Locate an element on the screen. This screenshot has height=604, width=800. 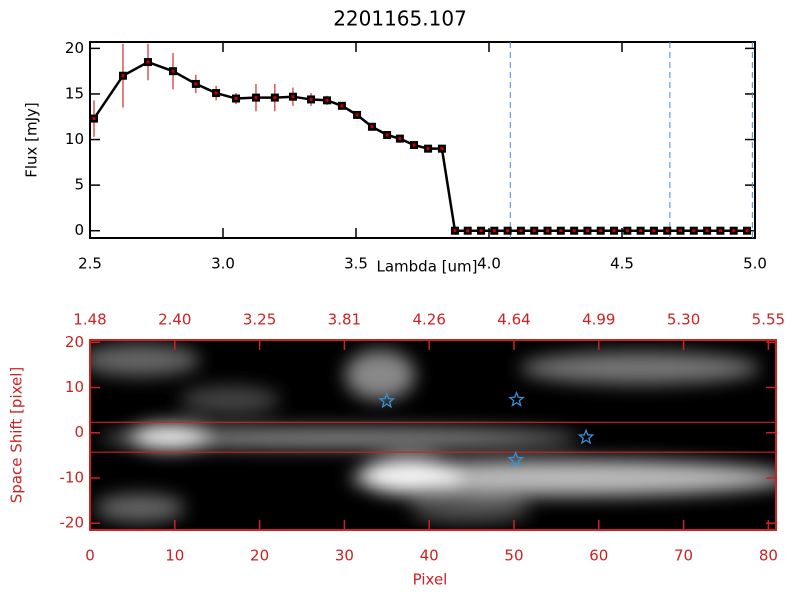
y-tick-label: -10 is located at coordinates (72, 477).